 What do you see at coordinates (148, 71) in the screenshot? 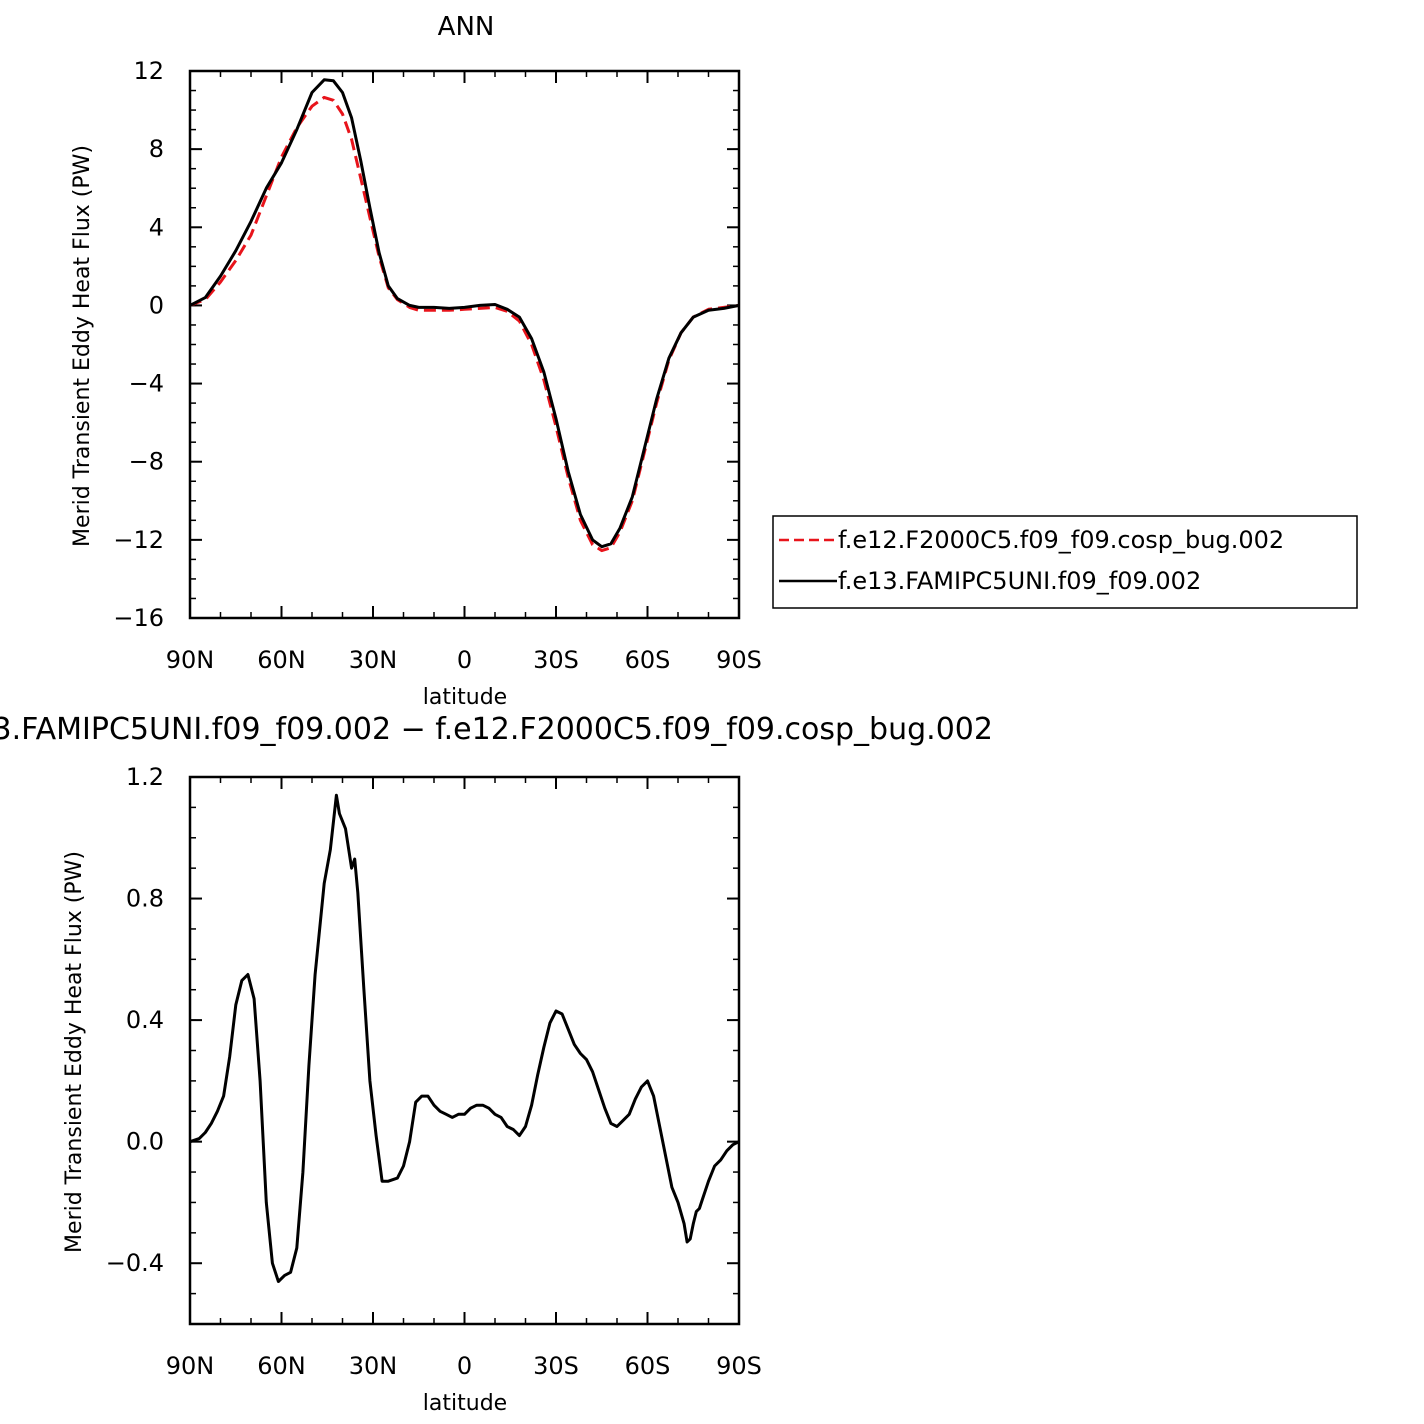
I see `y-tick-label: 12` at bounding box center [148, 71].